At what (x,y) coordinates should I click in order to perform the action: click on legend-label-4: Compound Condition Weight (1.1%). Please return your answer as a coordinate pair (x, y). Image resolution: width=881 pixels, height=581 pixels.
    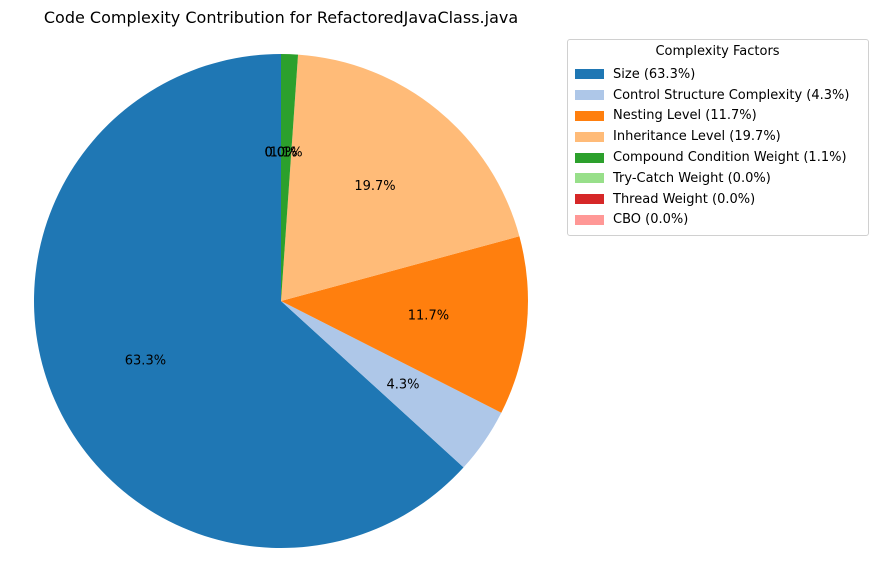
    Looking at the image, I should click on (730, 158).